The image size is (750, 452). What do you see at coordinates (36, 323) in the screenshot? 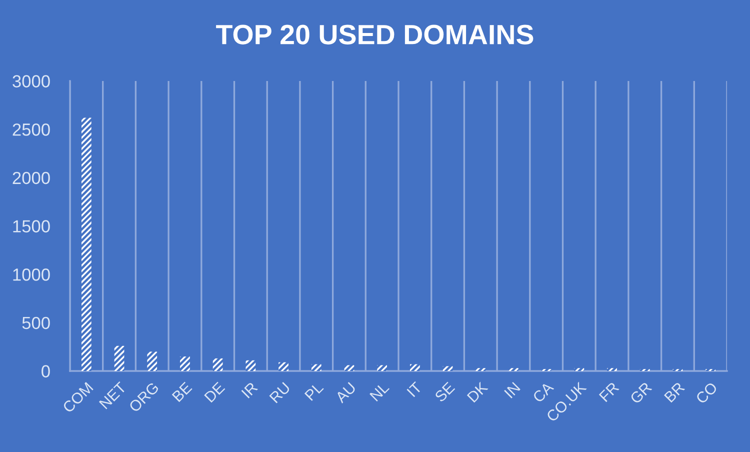
I see `y-tick-label: 500` at bounding box center [36, 323].